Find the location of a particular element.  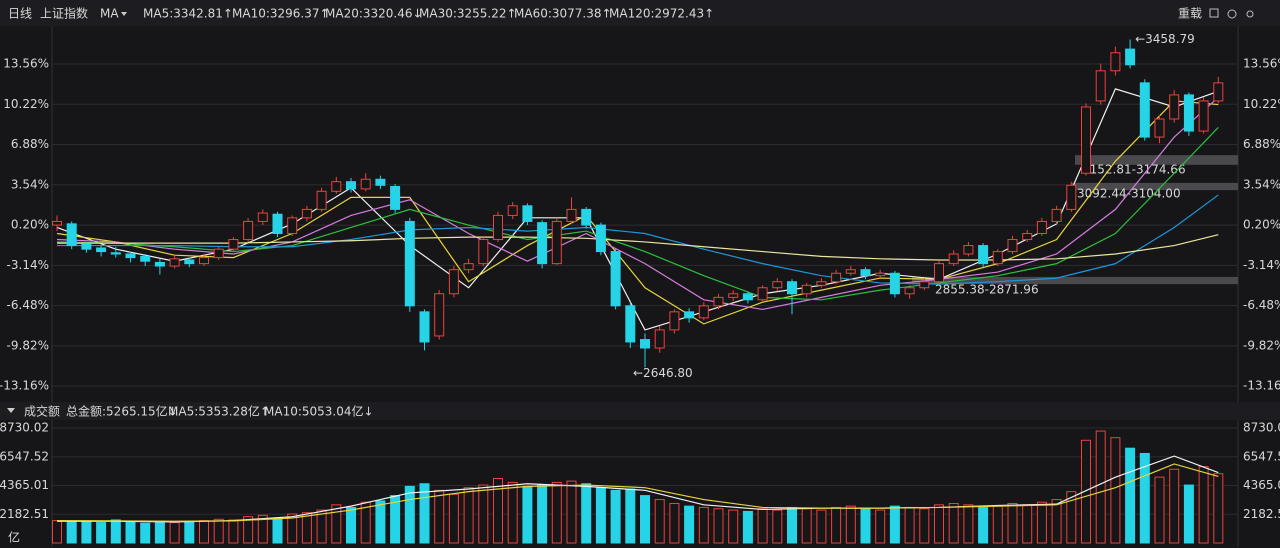

ma-legend: MA5:3342.81↑ is located at coordinates (188, 14).